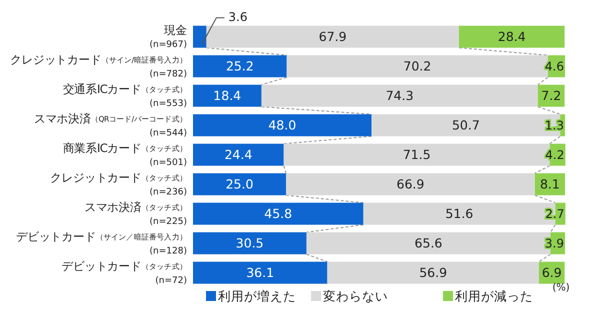 The width and height of the screenshot is (600, 321). I want to click on data-label: 24.4, so click(238, 154).